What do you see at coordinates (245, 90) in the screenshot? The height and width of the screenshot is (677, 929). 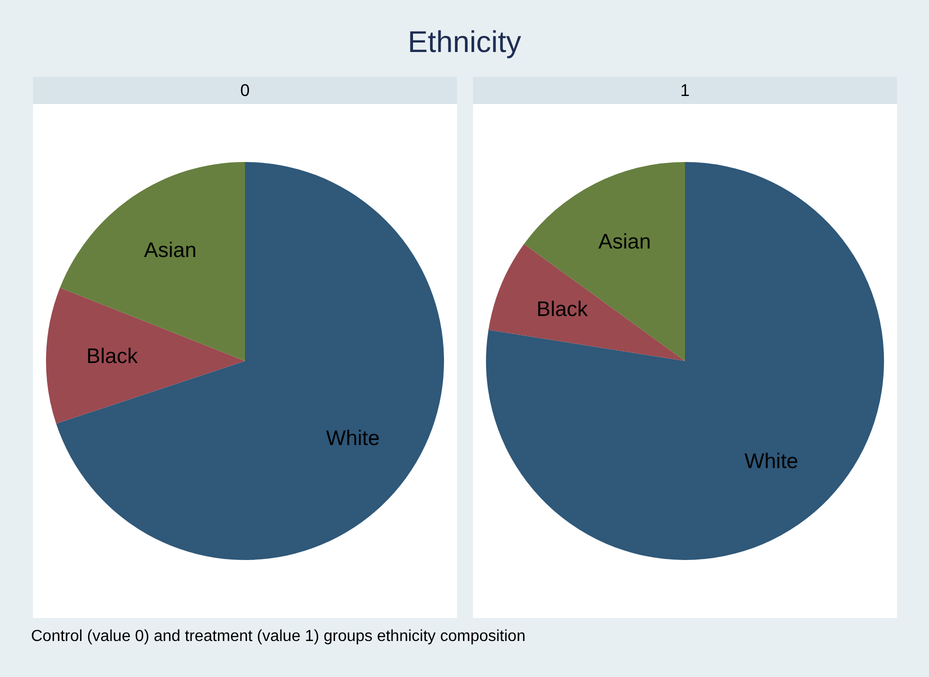 I see `slice-label: 0` at bounding box center [245, 90].